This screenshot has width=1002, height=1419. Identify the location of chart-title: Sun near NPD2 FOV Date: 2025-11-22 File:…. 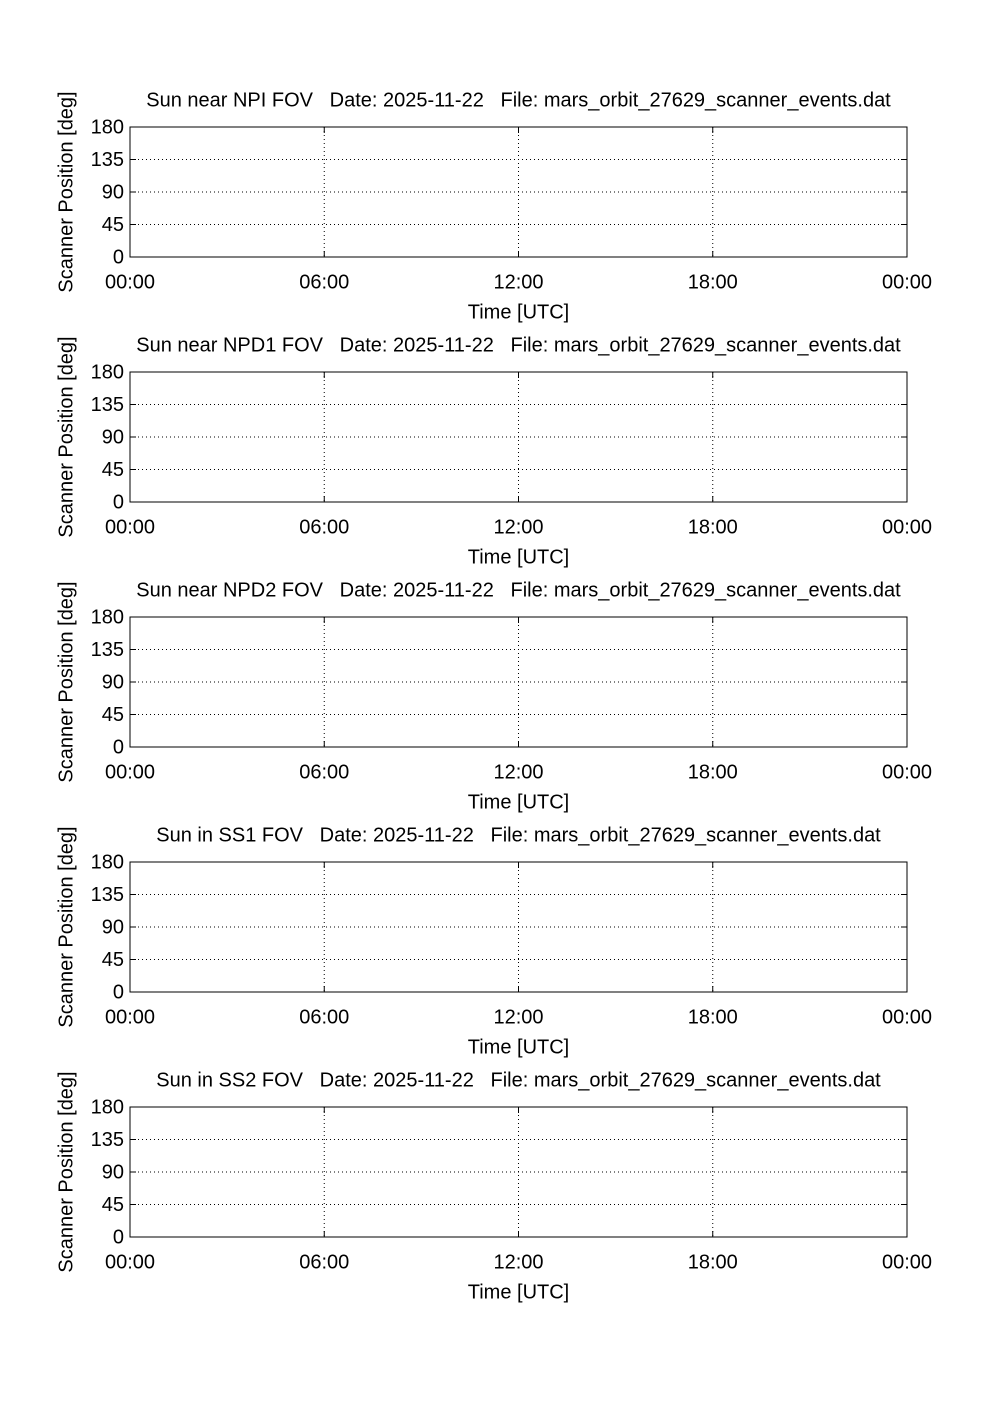
(518, 590).